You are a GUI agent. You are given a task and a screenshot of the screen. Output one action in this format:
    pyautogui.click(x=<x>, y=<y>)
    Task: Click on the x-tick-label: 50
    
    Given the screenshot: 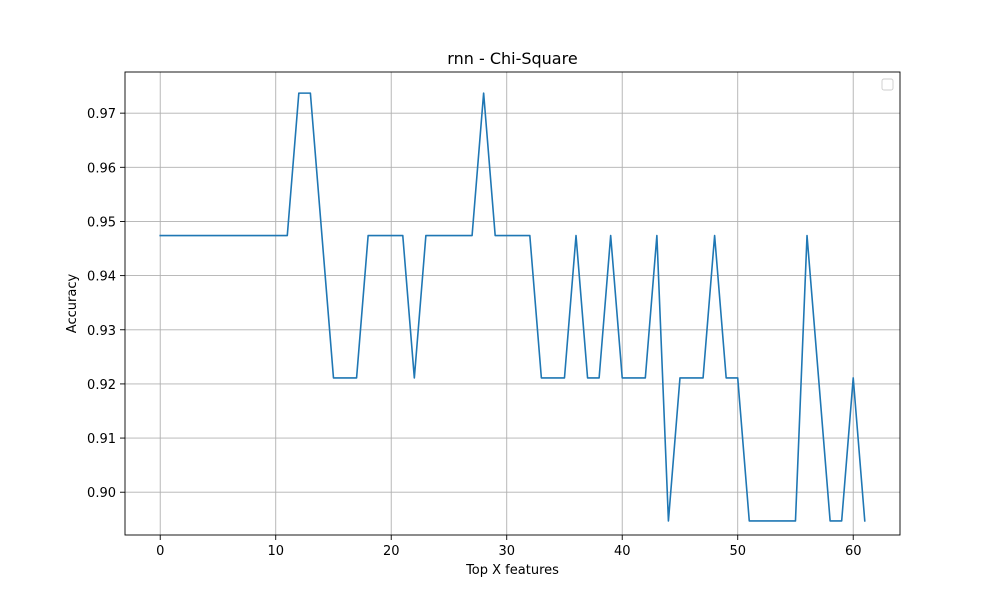 What is the action you would take?
    pyautogui.click(x=737, y=551)
    